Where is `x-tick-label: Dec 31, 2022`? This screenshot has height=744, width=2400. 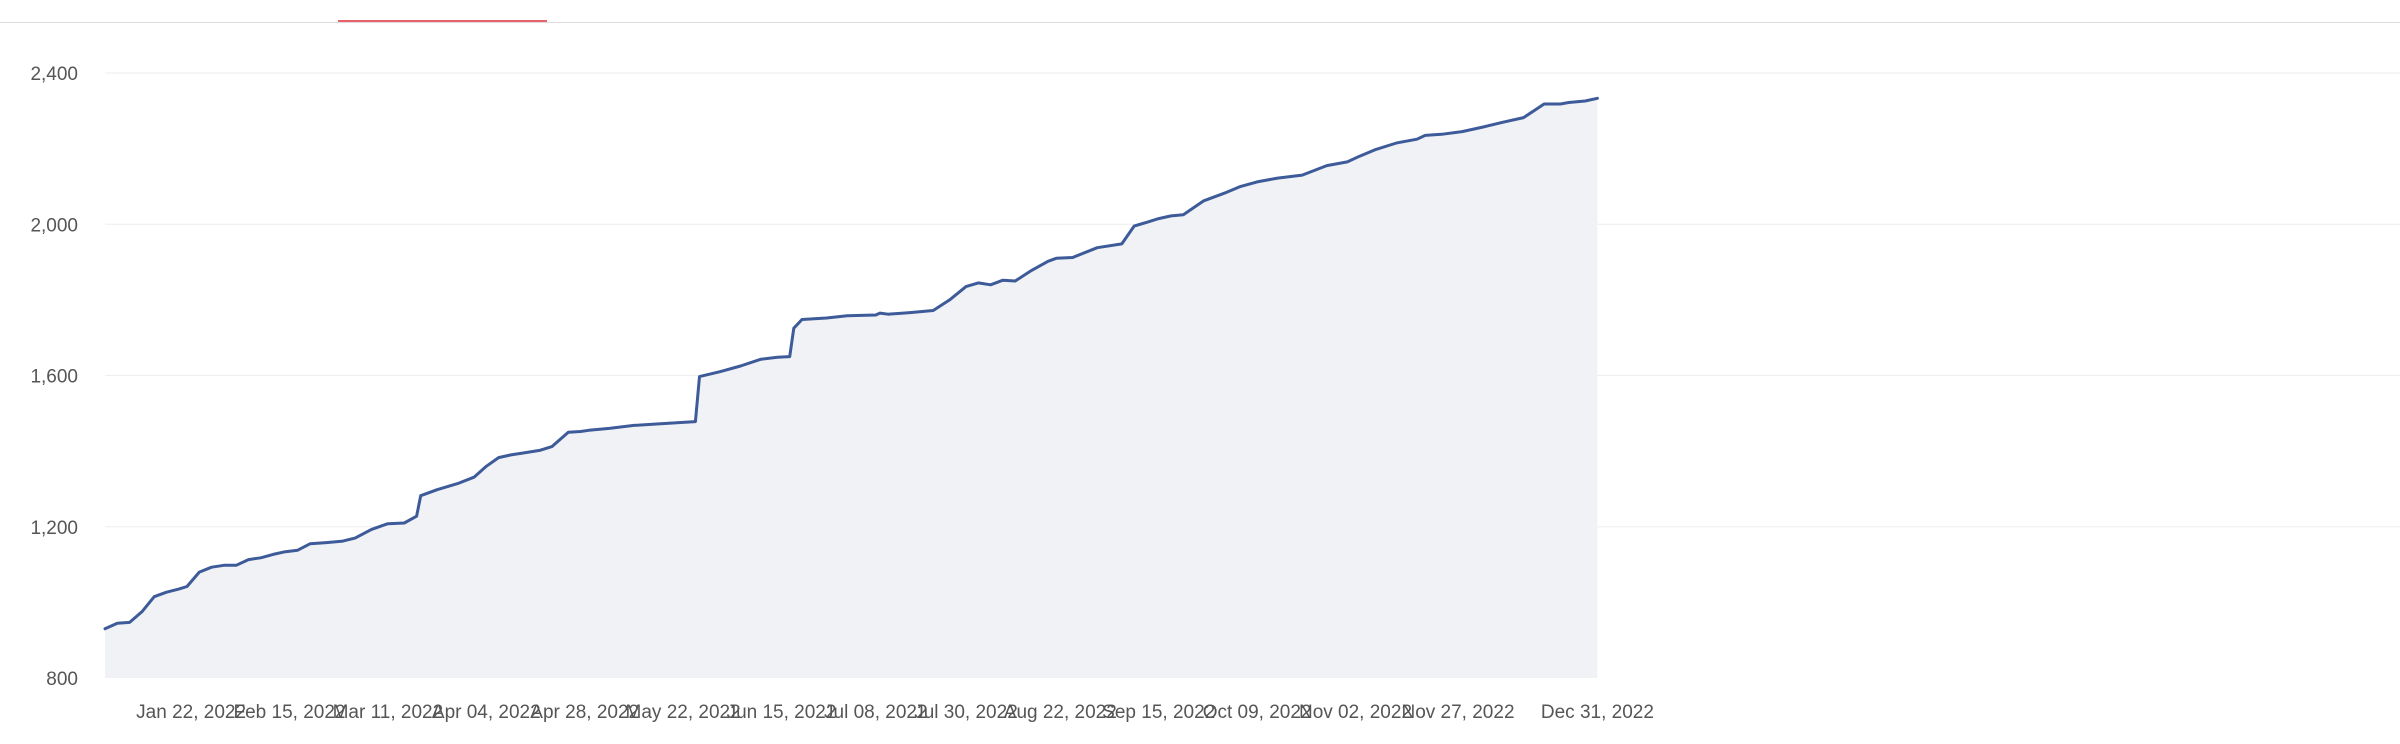 x-tick-label: Dec 31, 2022 is located at coordinates (1597, 712).